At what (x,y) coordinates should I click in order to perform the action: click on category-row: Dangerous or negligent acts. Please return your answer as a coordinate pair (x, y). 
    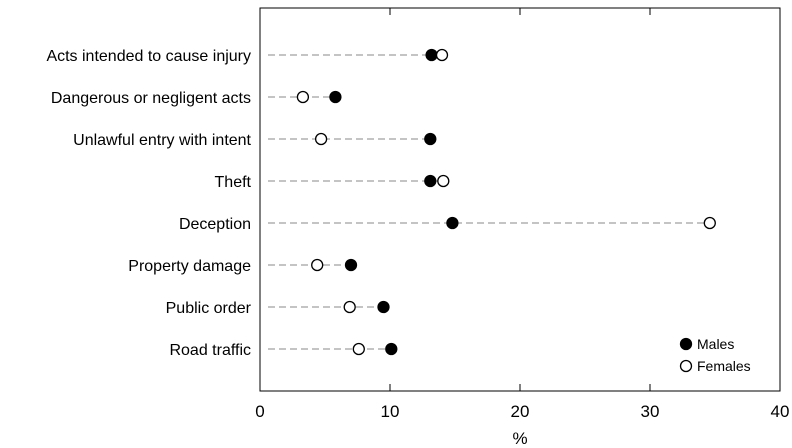
    Looking at the image, I should click on (196, 98).